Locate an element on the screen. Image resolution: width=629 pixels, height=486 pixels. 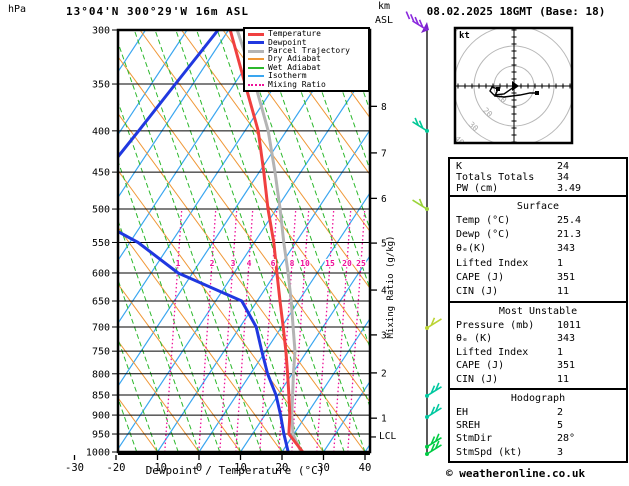
svg-text: 4 is located at coordinates (384, 291).